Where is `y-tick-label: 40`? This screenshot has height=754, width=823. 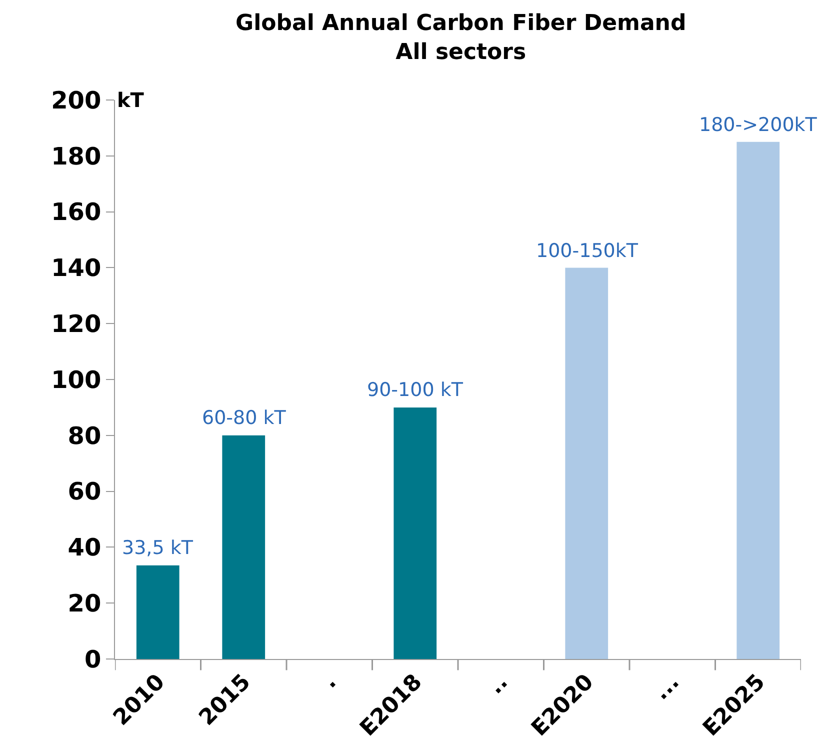
y-tick-label: 40 is located at coordinates (85, 548).